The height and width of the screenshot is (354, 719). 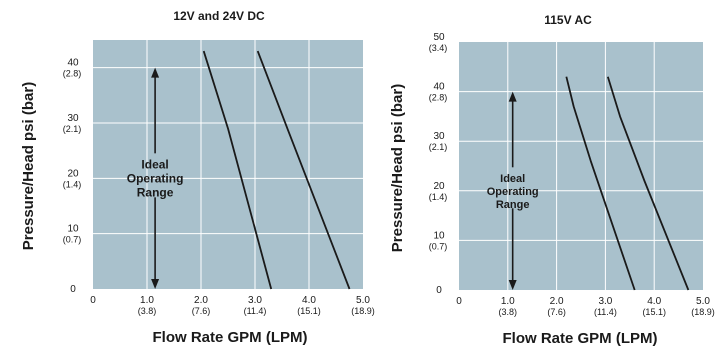 I want to click on chart-title: 12V and 24V DC, so click(x=219, y=16).